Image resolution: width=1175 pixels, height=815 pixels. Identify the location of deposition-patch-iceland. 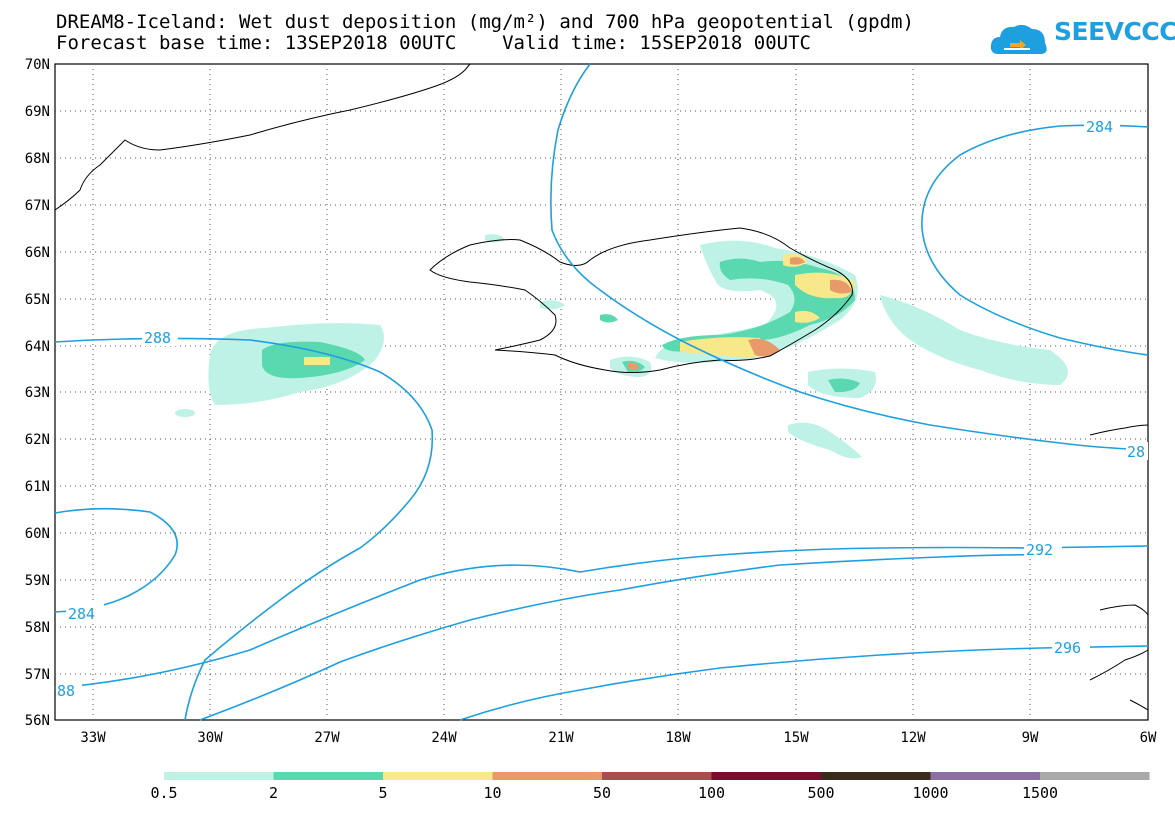
(776, 346).